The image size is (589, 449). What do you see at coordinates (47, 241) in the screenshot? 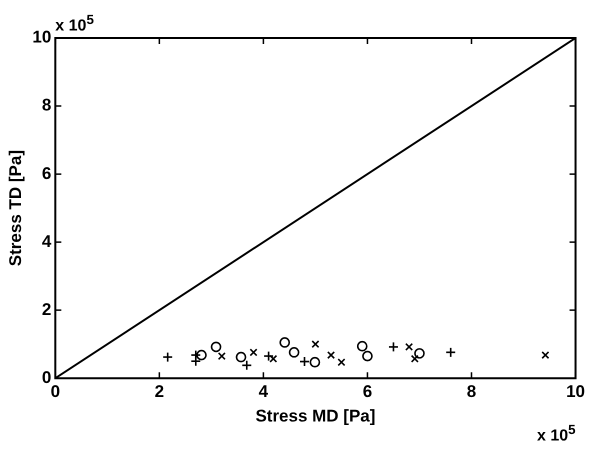
I see `y-tick-label: 4` at bounding box center [47, 241].